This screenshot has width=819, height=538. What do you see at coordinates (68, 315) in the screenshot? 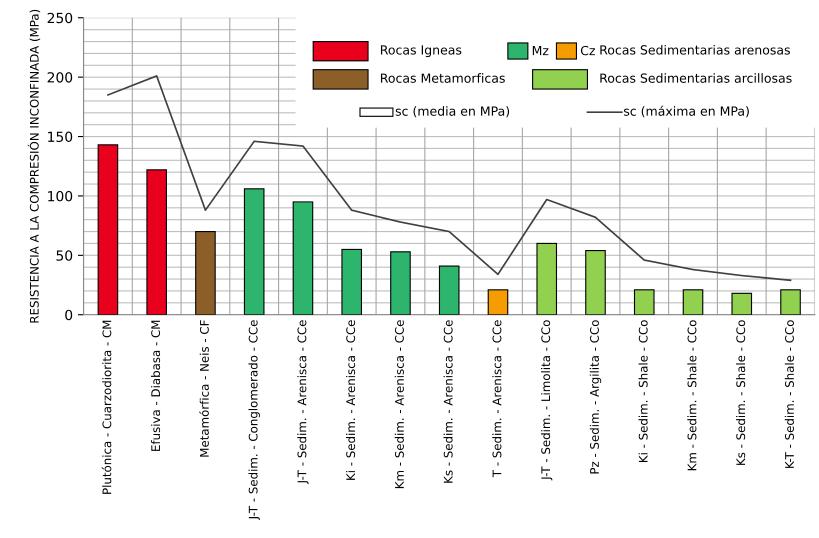
I see `y-tick-label: 0` at bounding box center [68, 315].